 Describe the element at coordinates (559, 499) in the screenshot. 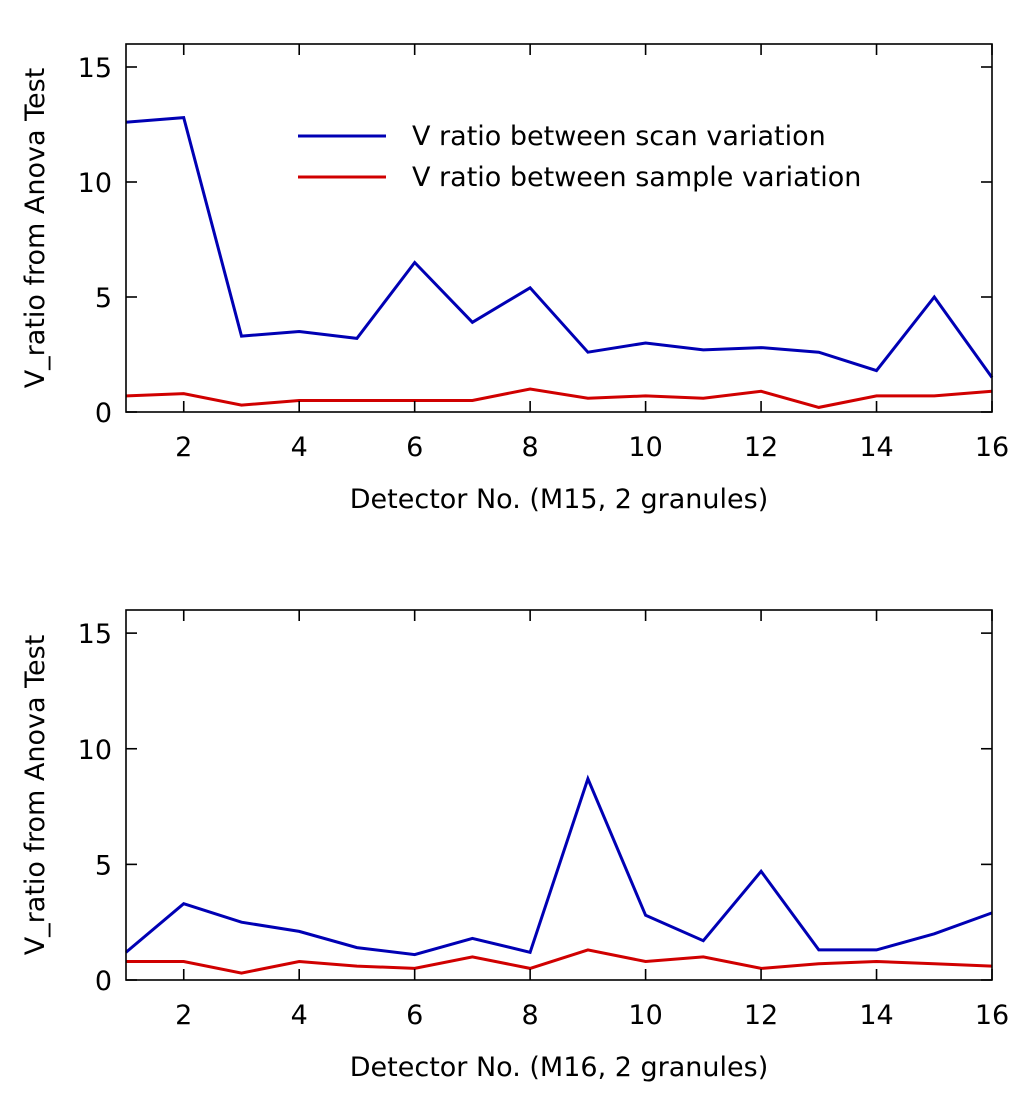

I see `x-axis-title: Detector No. (M15, 2 granules)` at that location.